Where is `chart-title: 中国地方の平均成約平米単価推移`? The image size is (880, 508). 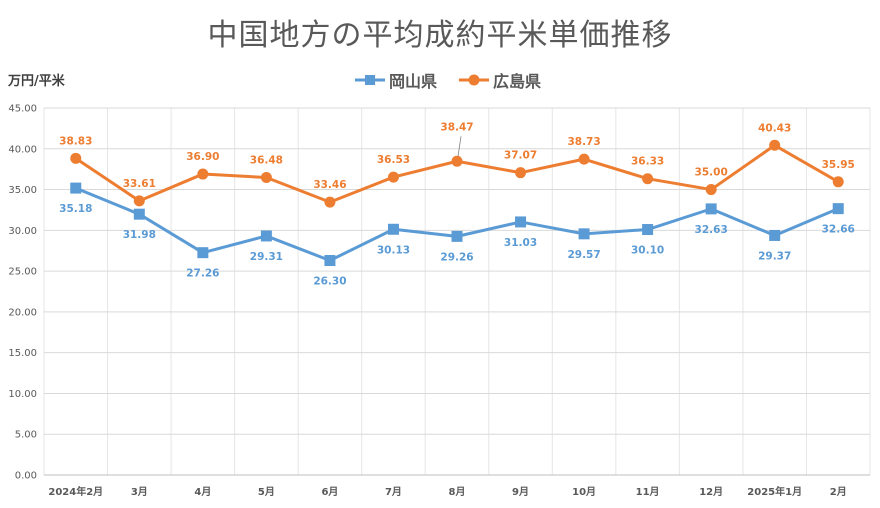
chart-title: 中国地方の平均成約平米単価推移 is located at coordinates (440, 35).